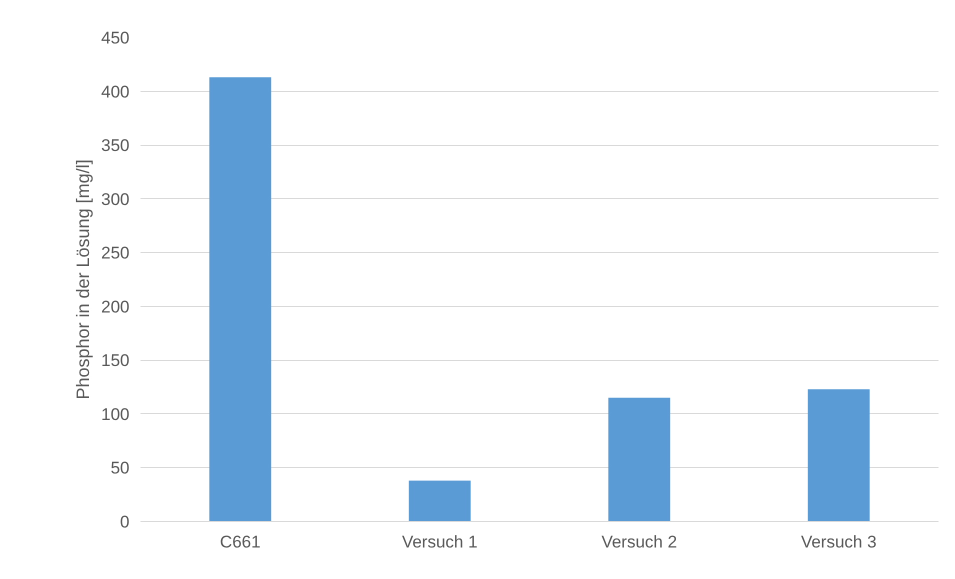 The width and height of the screenshot is (955, 579). I want to click on y-tick-label: 100, so click(115, 414).